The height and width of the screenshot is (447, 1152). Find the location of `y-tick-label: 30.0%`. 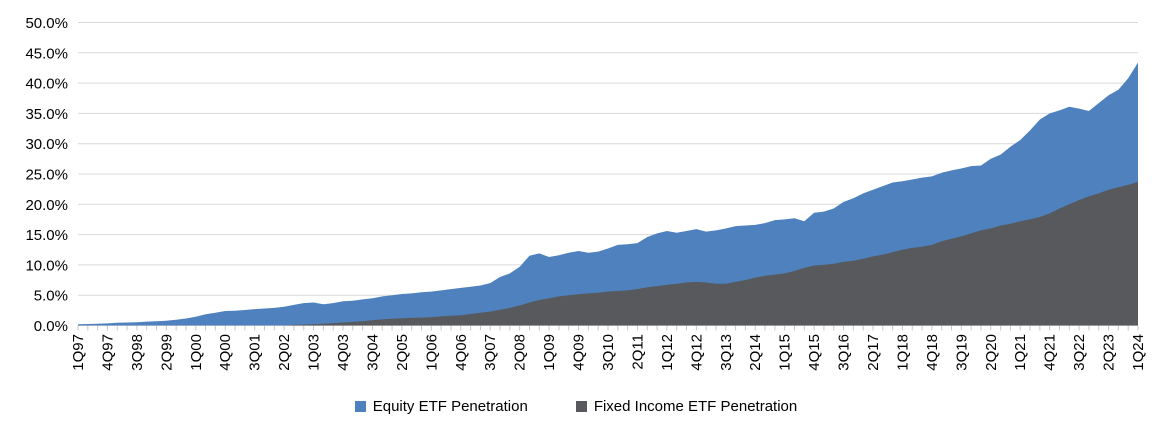

y-tick-label: 30.0% is located at coordinates (46, 144).